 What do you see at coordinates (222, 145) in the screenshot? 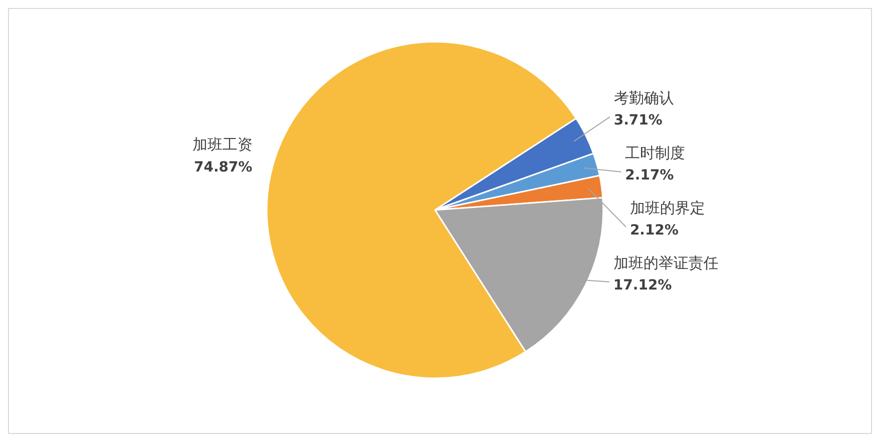
I see `slice-label: 加班工资` at bounding box center [222, 145].